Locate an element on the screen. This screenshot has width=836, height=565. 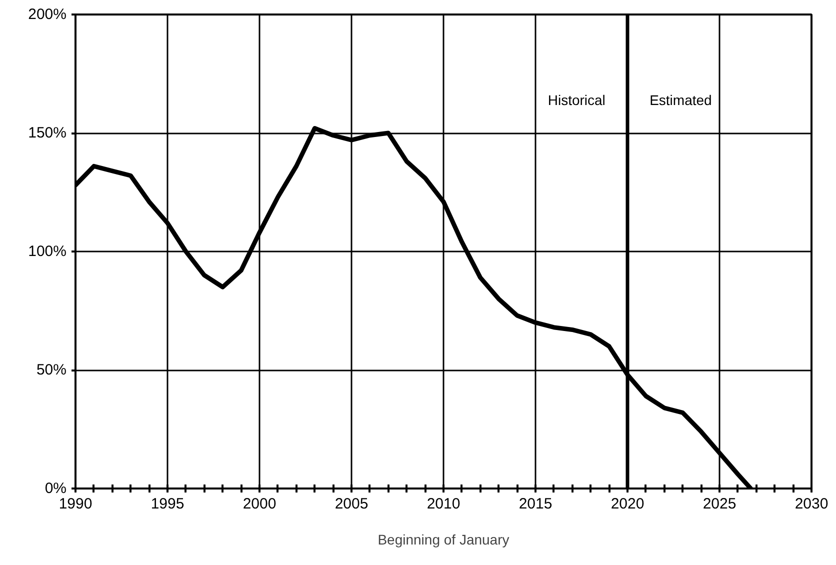
x-tick-label: 2015 is located at coordinates (535, 504).